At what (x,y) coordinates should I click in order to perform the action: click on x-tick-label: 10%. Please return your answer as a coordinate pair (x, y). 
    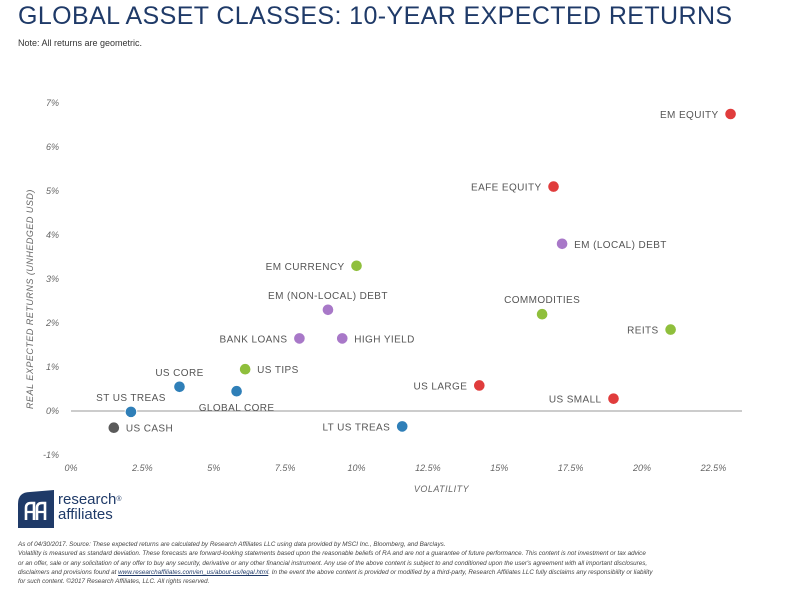
    Looking at the image, I should click on (357, 468).